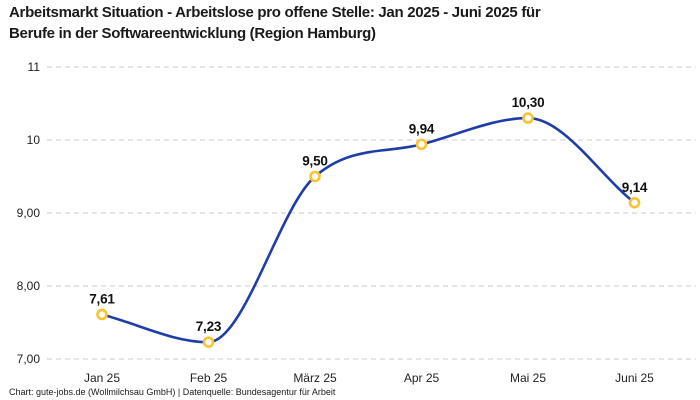 This screenshot has width=700, height=400. I want to click on y-tick-label: 7,00, so click(29, 359).